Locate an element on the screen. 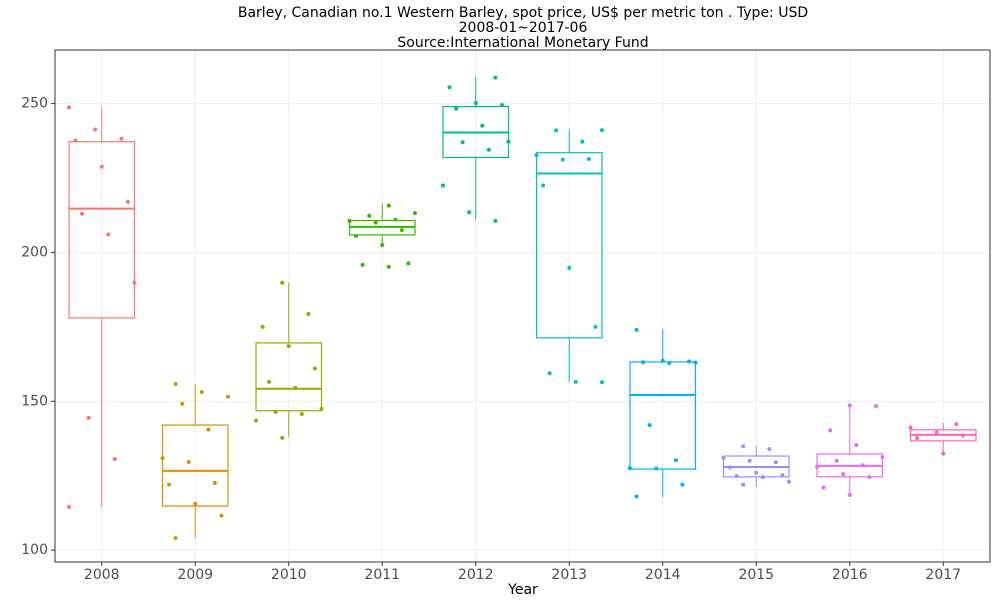 Image resolution: width=1000 pixels, height=600 pixels. x-tick-label: 2016 is located at coordinates (850, 575).